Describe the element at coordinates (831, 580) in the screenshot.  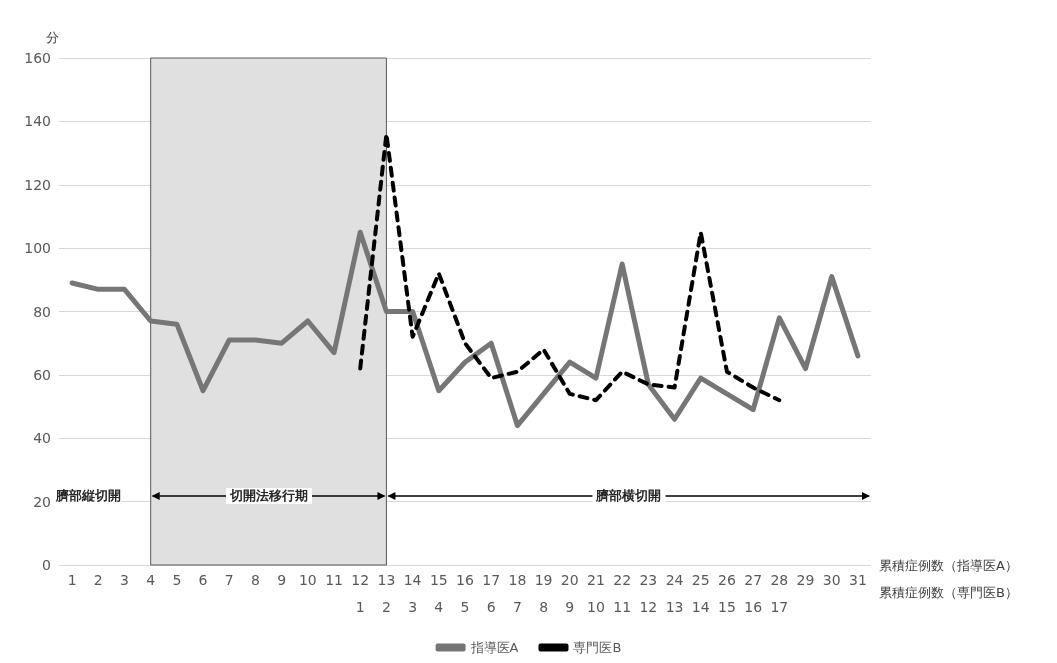
I see `x-tick-label: 30` at that location.